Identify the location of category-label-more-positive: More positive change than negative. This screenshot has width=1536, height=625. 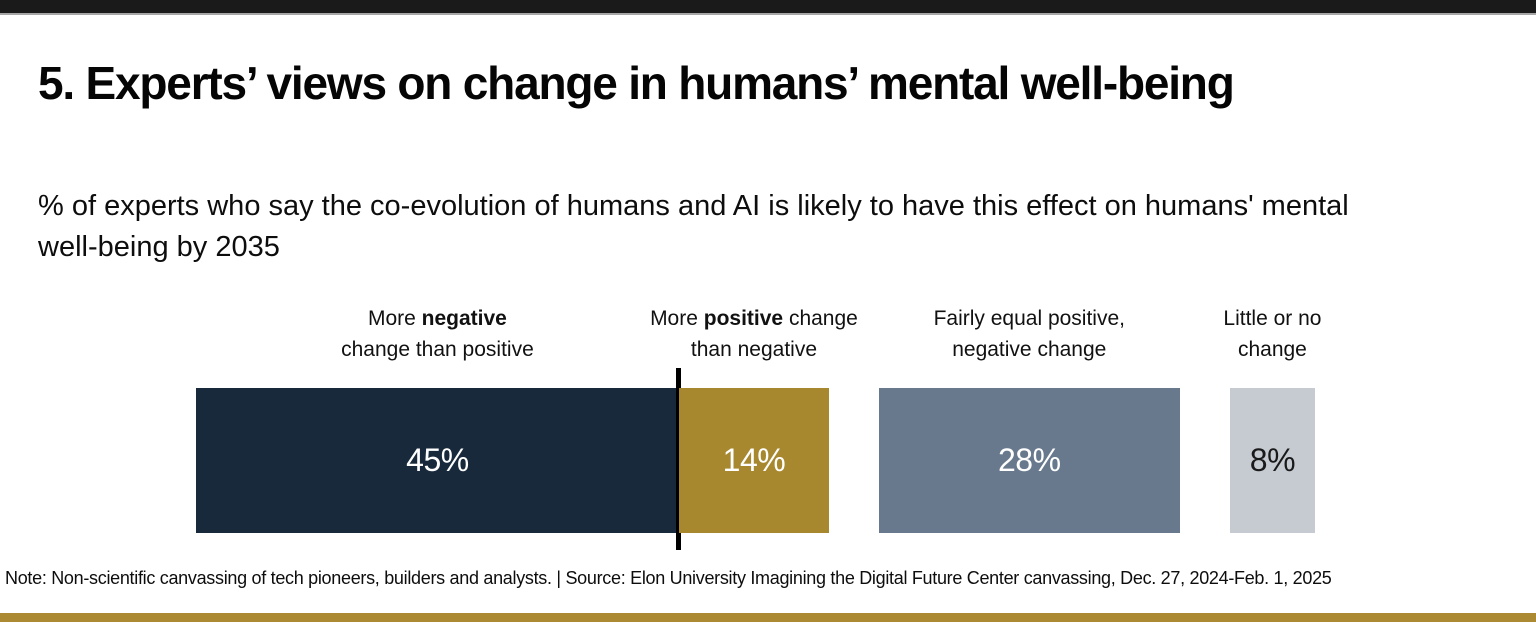
(754, 334).